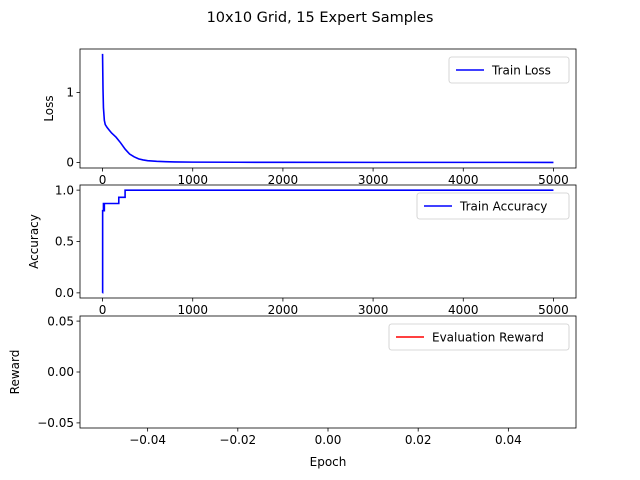 The width and height of the screenshot is (640, 480). I want to click on y-tick-label: 1, so click(70, 93).